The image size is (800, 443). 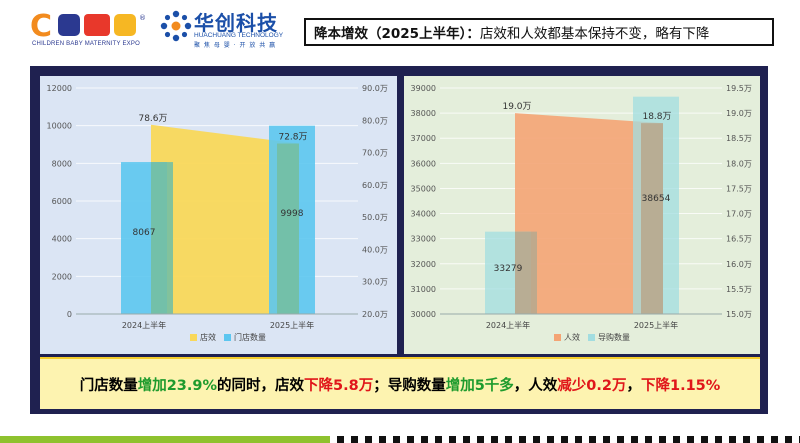 What do you see at coordinates (41, 25) in the screenshot?
I see `cbme-letter-c: C` at bounding box center [41, 25].